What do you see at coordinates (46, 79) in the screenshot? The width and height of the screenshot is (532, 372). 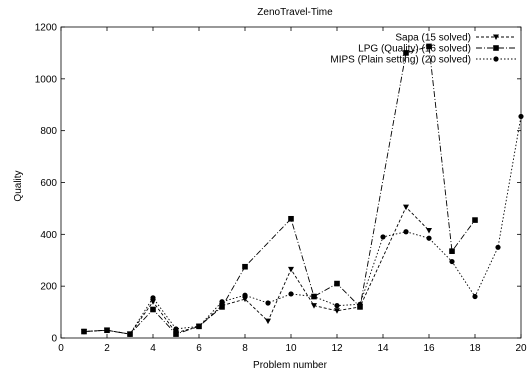 I see `y-tick-label: 1000` at bounding box center [46, 79].